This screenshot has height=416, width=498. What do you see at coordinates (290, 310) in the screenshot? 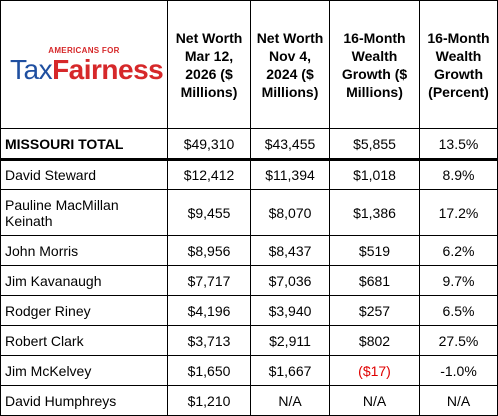
I see `net-worth-2024: $3,940` at bounding box center [290, 310].